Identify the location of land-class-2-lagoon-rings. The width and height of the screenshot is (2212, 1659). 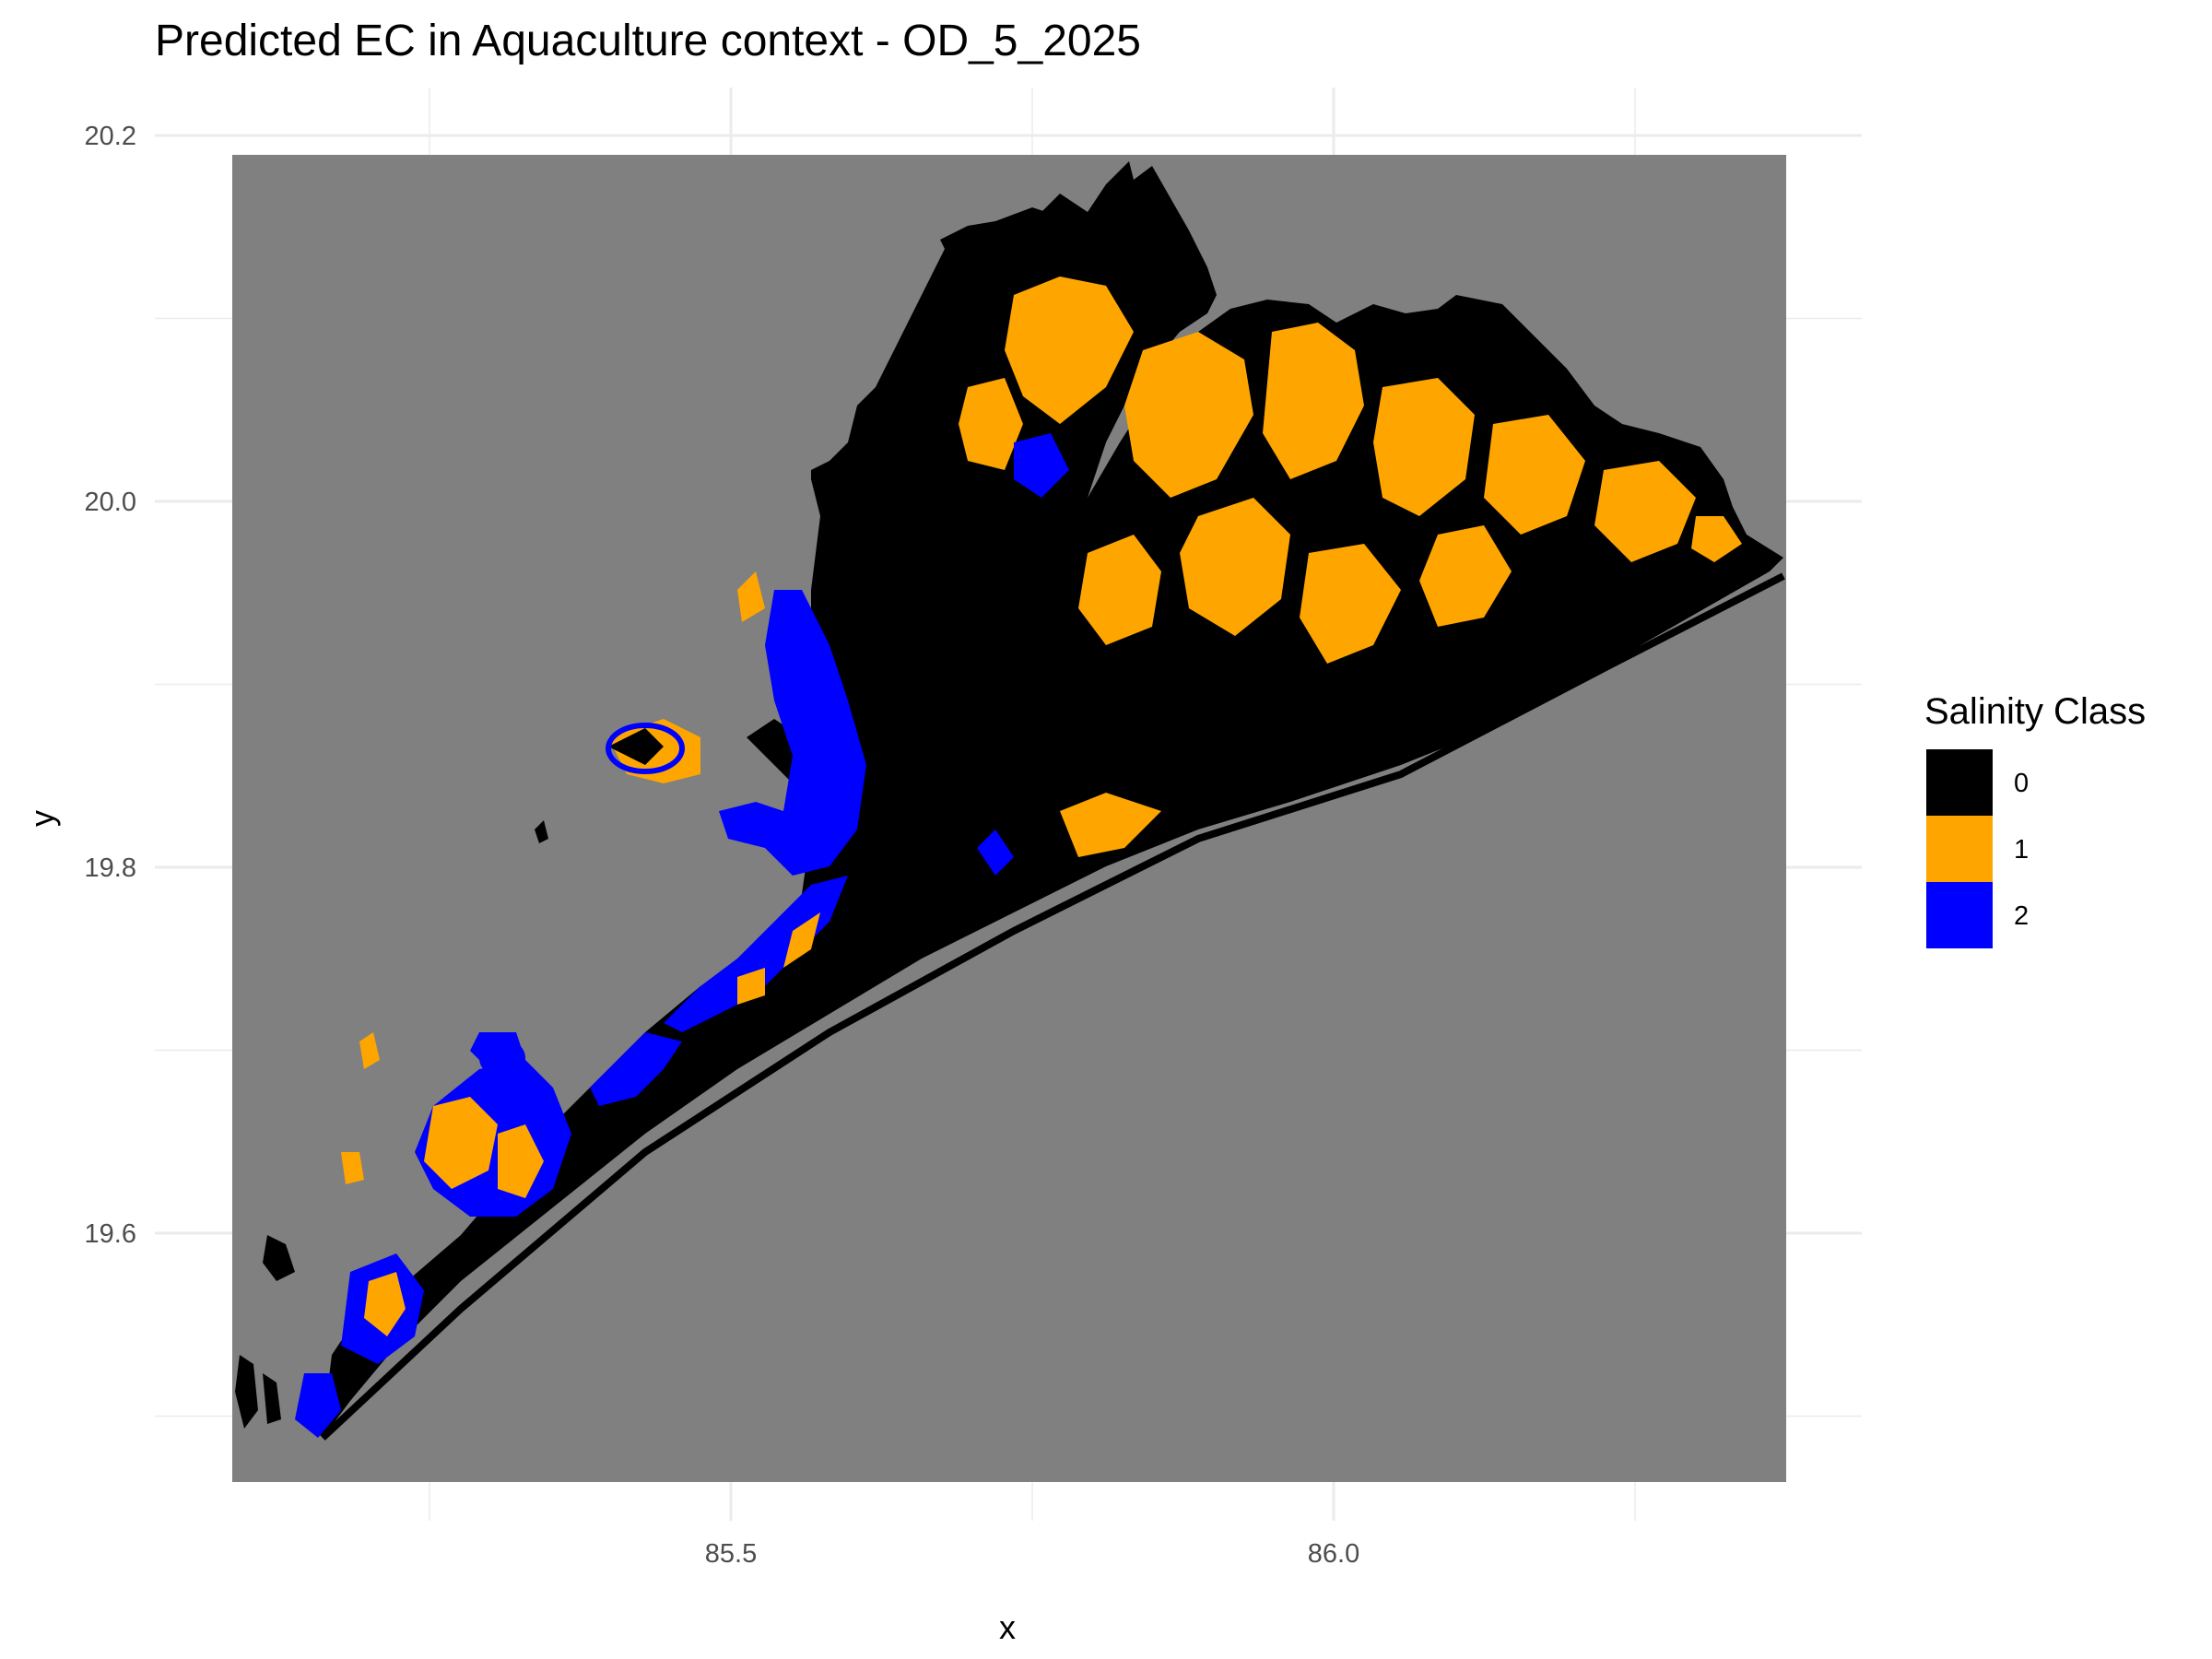
(582, 900).